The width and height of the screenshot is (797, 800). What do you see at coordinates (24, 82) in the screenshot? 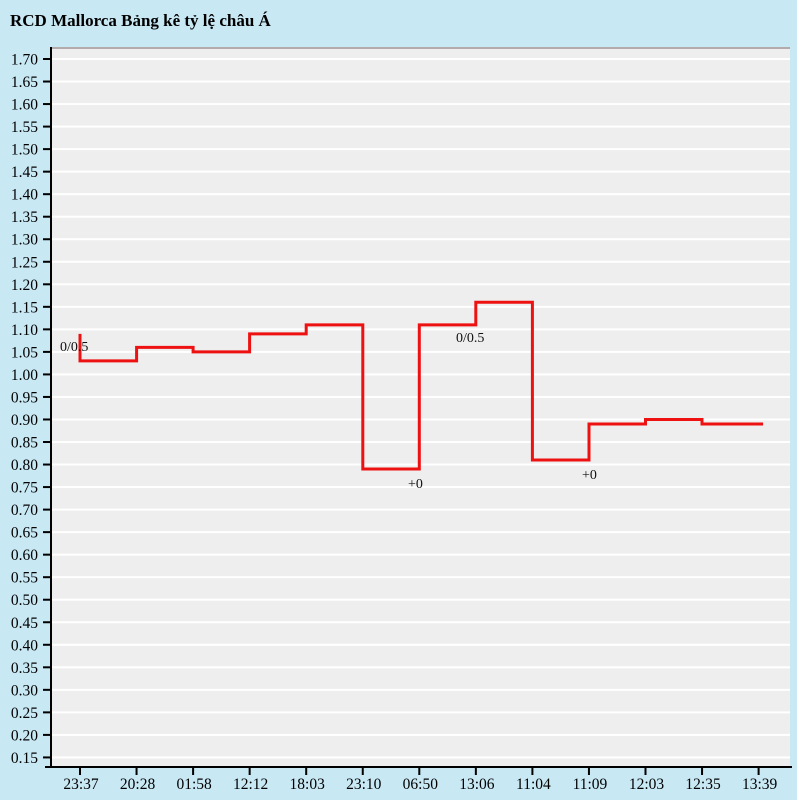
I see `y-tick-label: 1.65` at bounding box center [24, 82].